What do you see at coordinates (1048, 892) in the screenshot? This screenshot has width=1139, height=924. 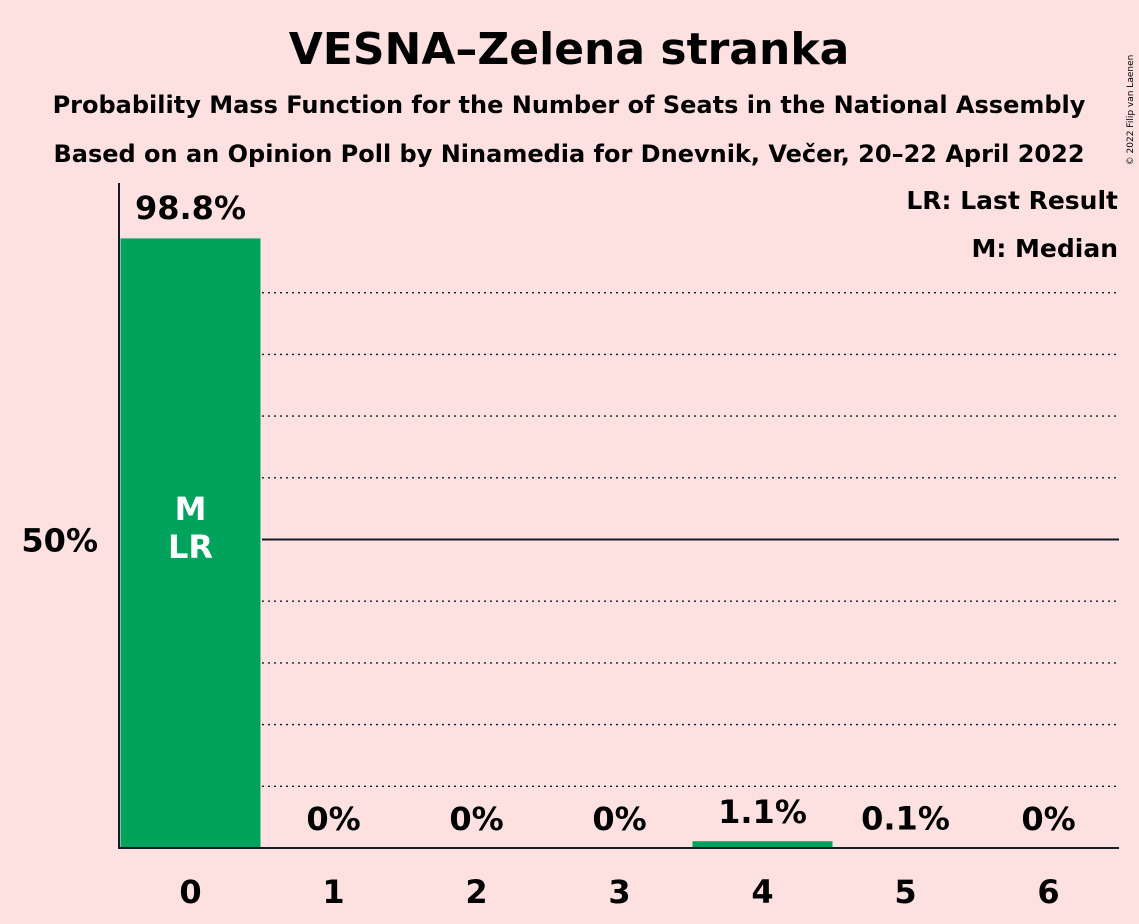 I see `x-tick-label-6: 6` at bounding box center [1048, 892].